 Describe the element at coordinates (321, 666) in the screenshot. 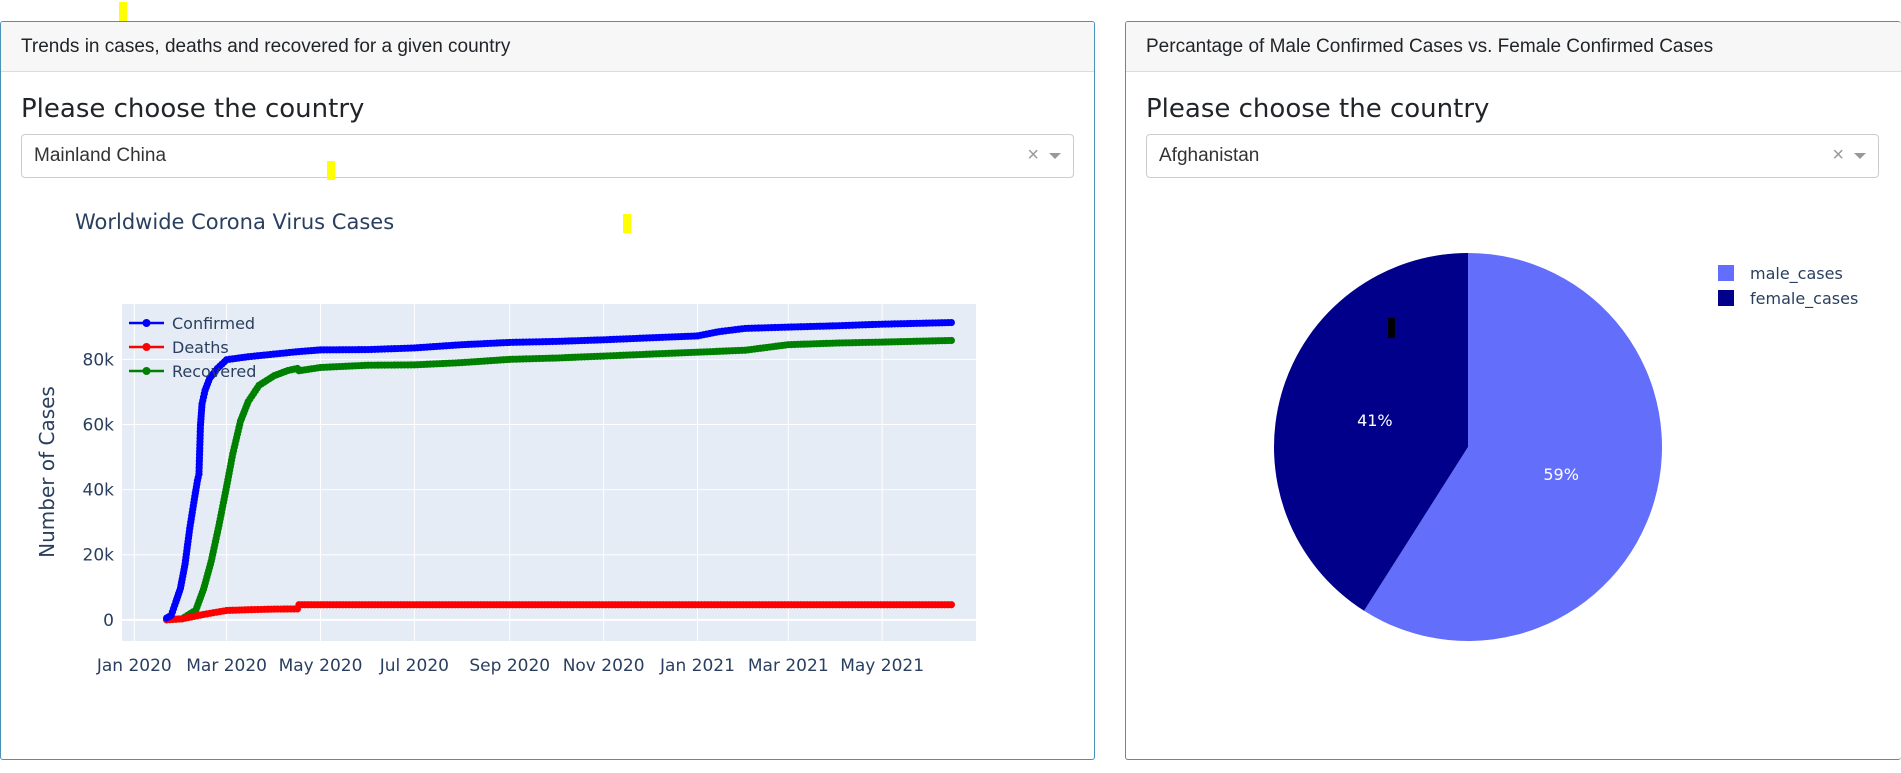

I see `x-tick-label: May 2020` at that location.